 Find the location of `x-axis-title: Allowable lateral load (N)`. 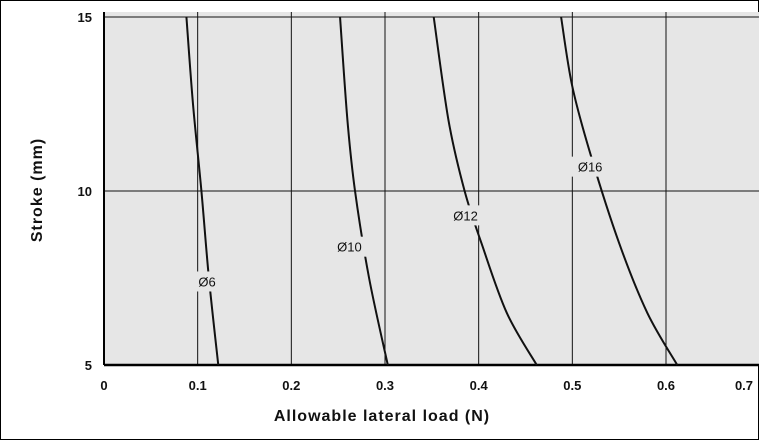

x-axis-title: Allowable lateral load (N) is located at coordinates (382, 416).